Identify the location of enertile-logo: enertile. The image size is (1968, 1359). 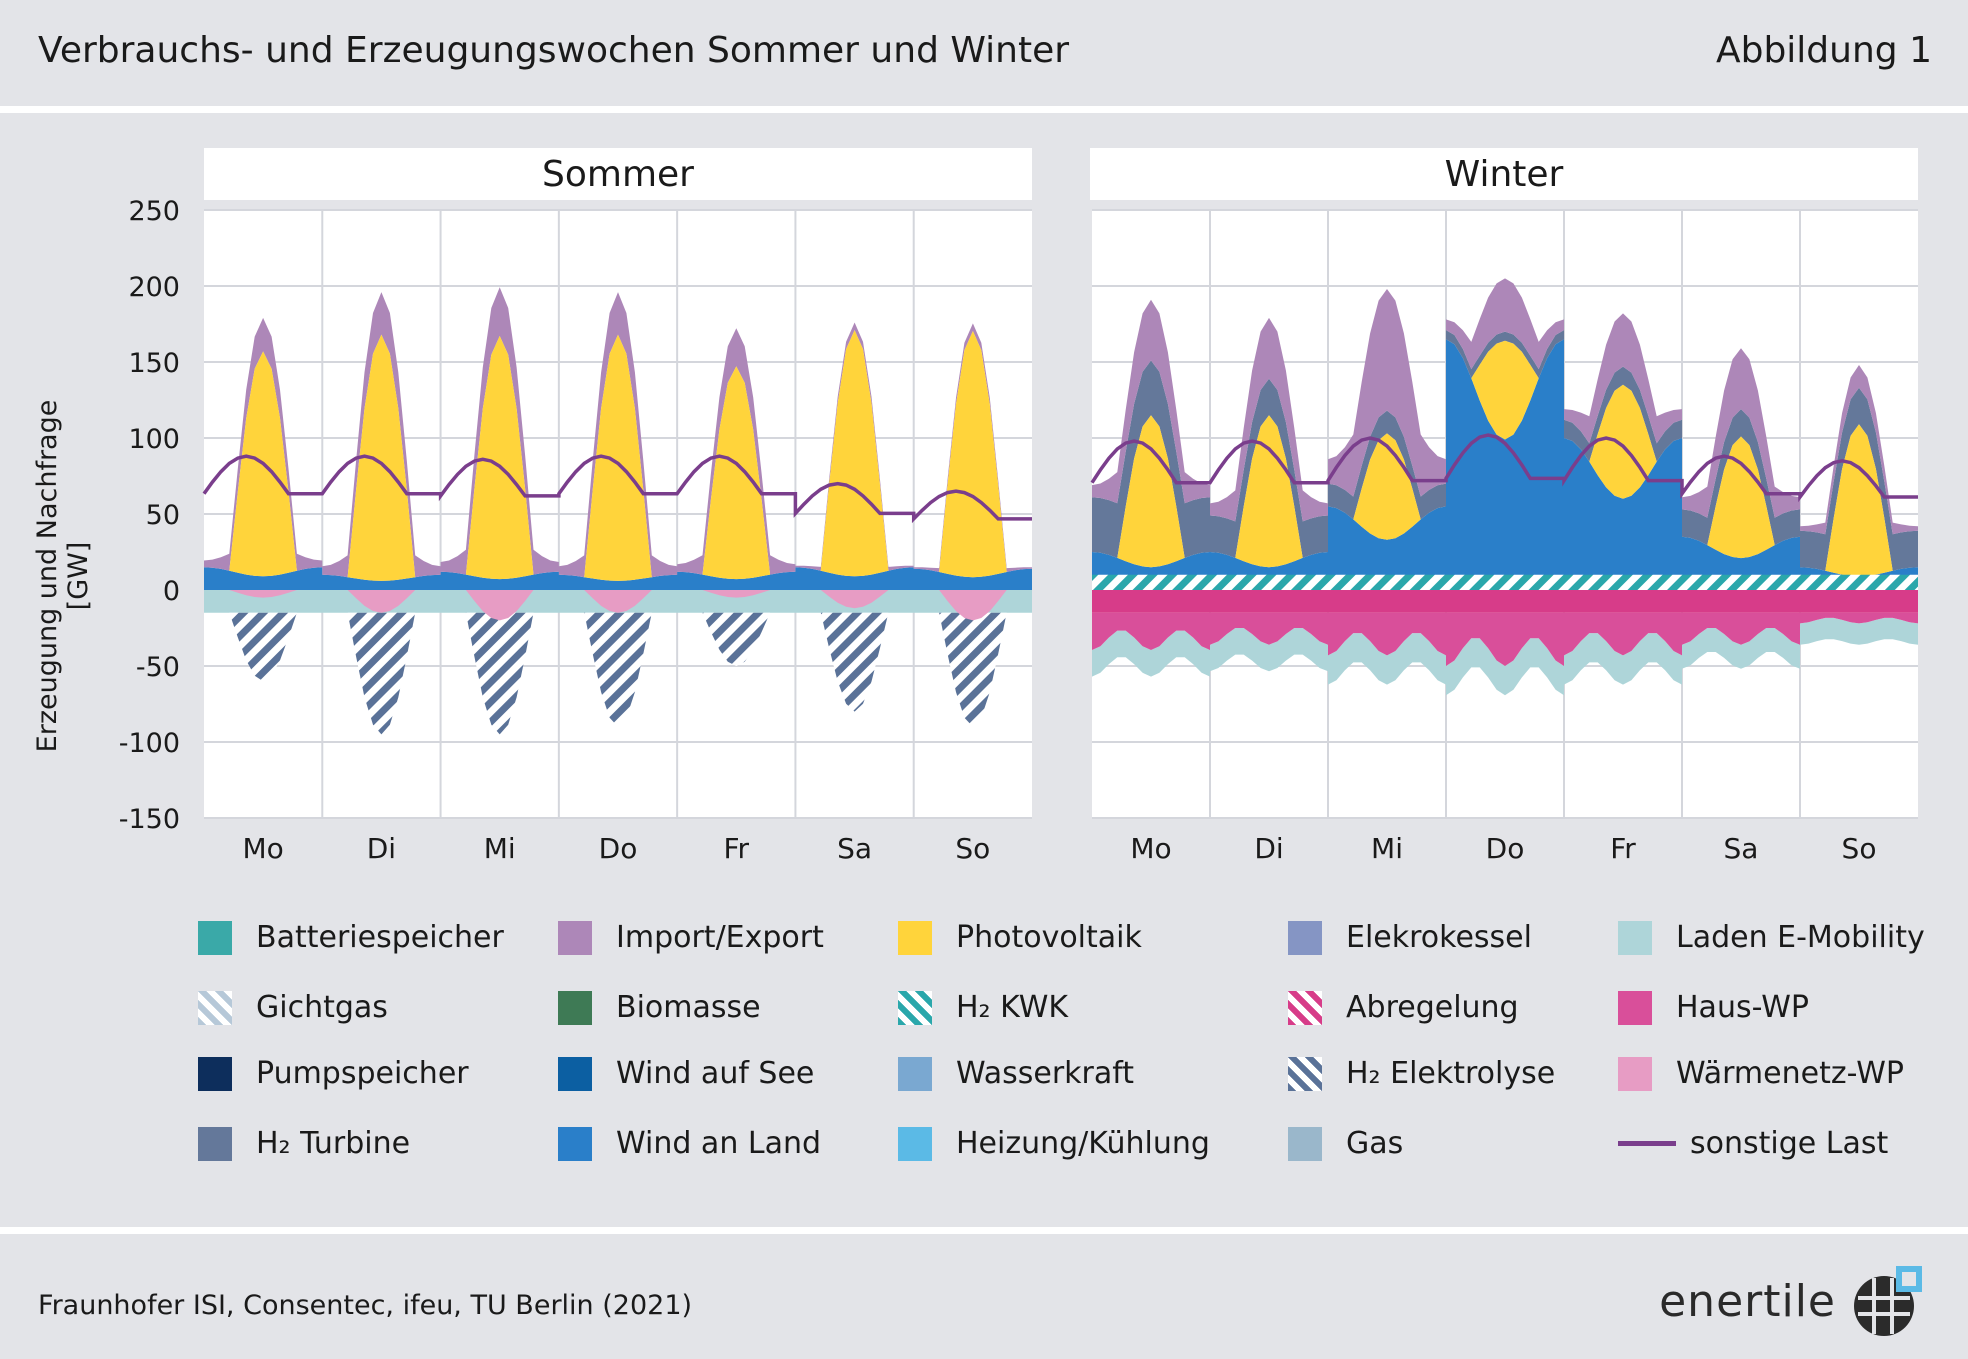
(1793, 1301).